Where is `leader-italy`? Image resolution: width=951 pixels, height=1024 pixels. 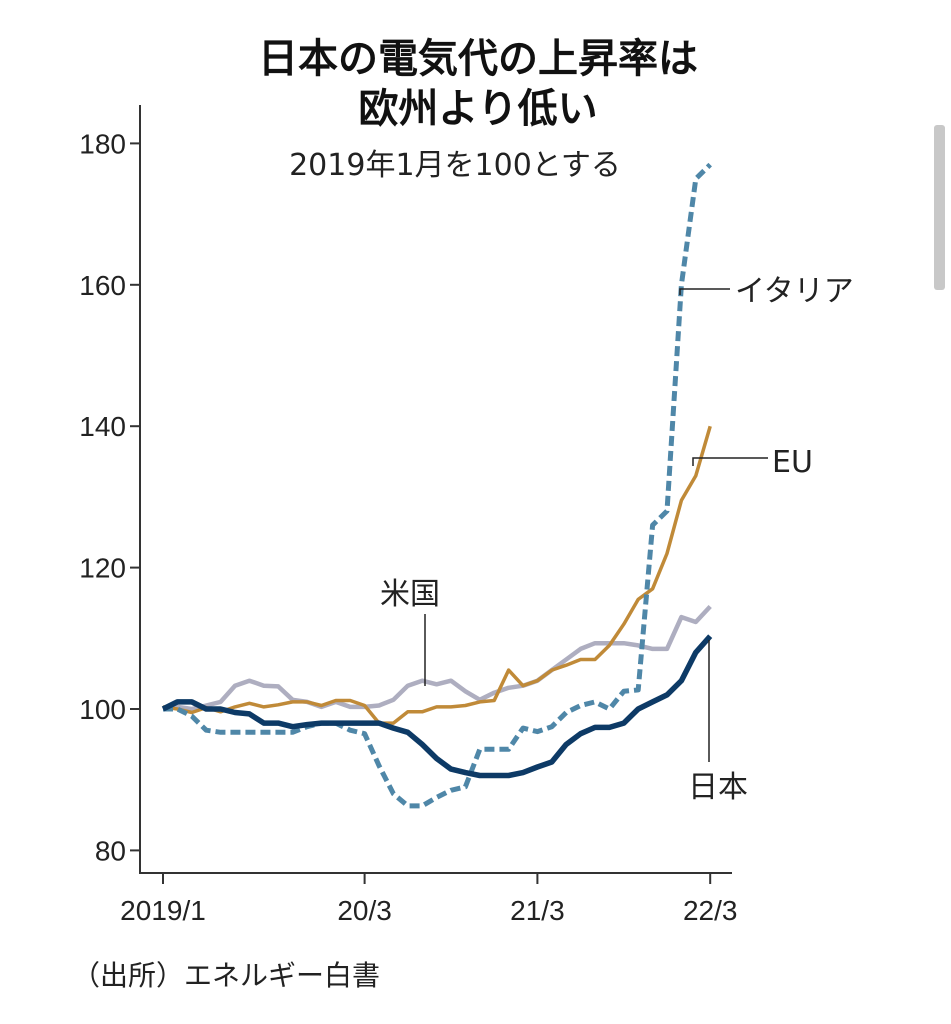
leader-italy is located at coordinates (704, 291).